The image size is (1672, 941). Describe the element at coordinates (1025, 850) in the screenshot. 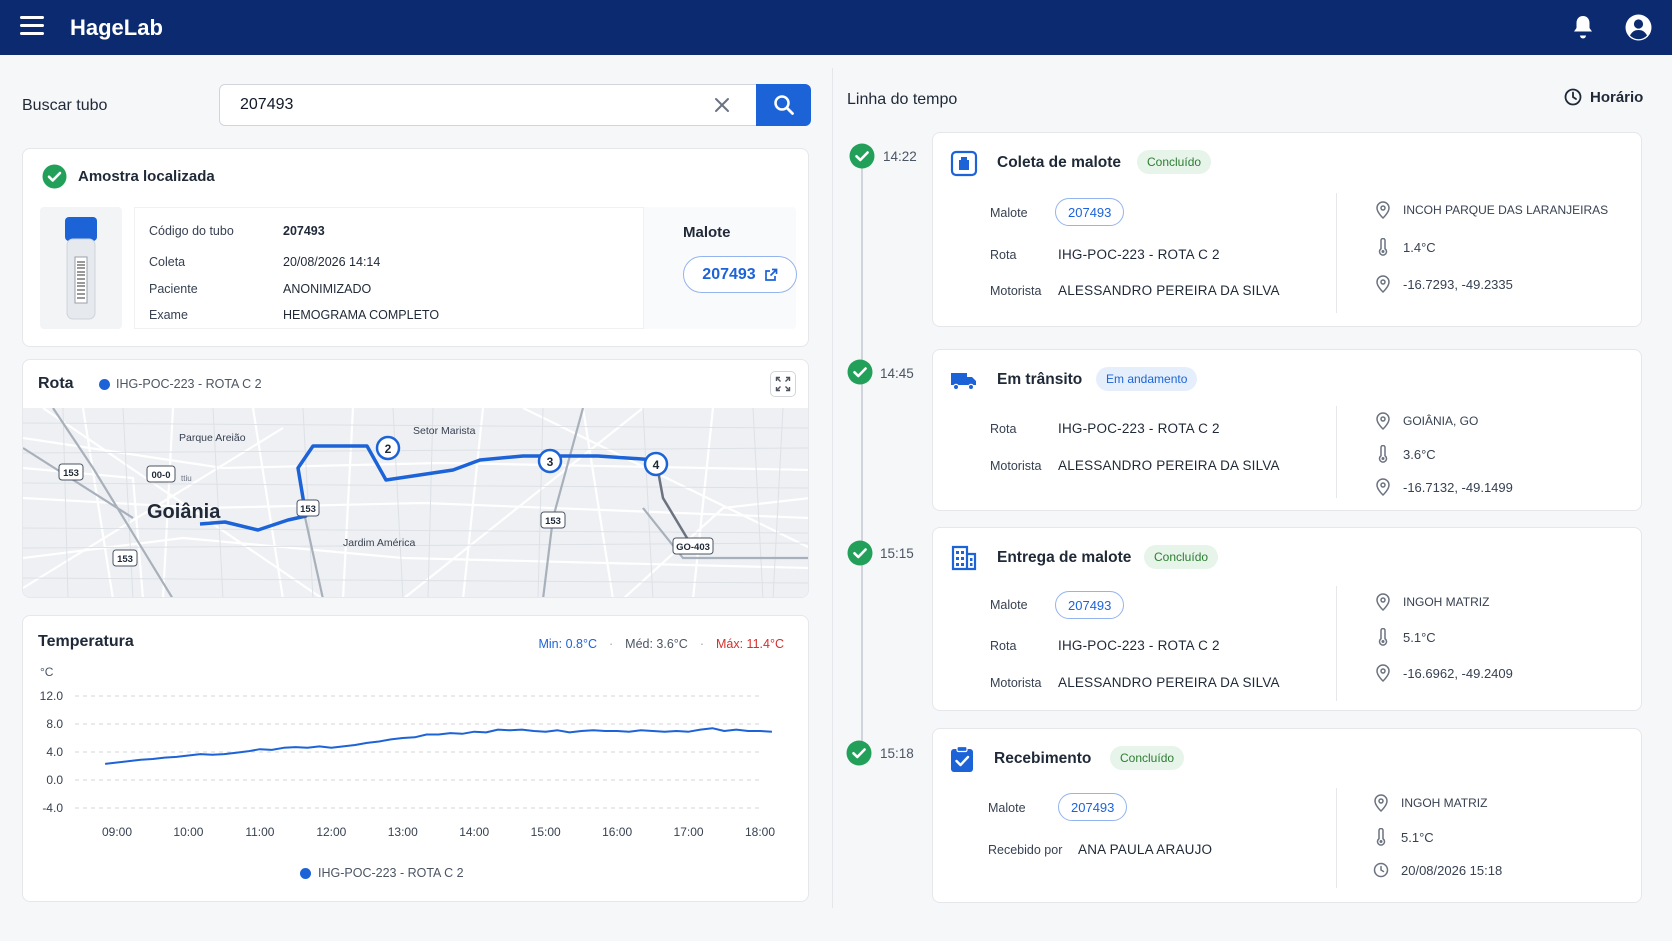

I see `recebido-label: Recebido por` at that location.